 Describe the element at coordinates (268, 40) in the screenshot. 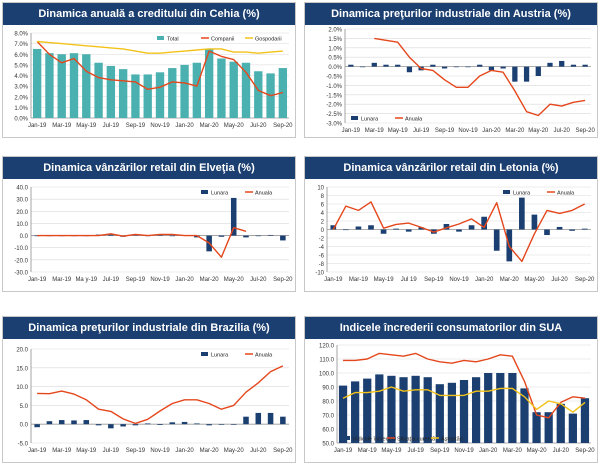

I see `legend-label: Gospodarii` at that location.